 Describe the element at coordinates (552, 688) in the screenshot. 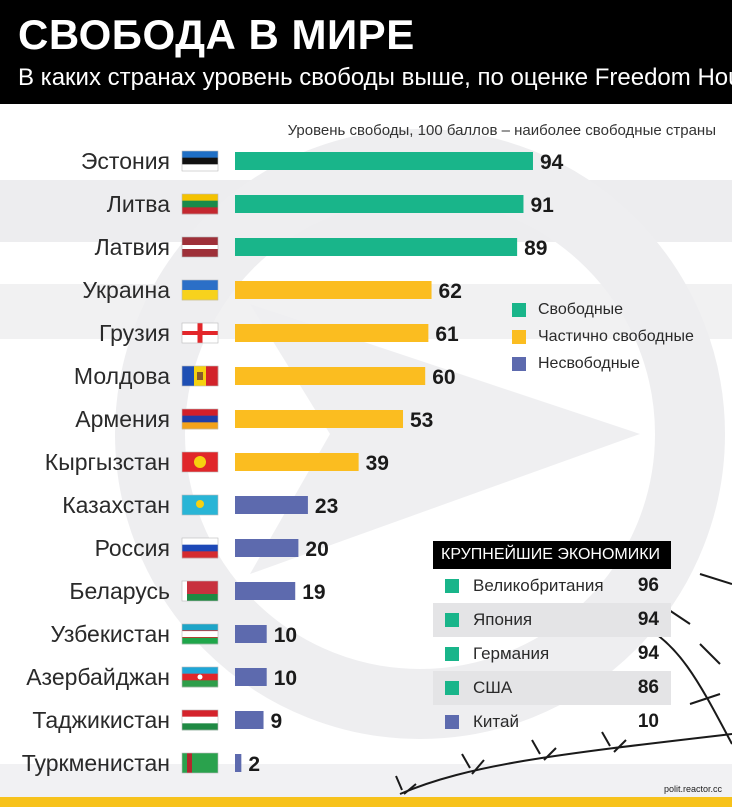

I see `economy-row: США 86` at that location.